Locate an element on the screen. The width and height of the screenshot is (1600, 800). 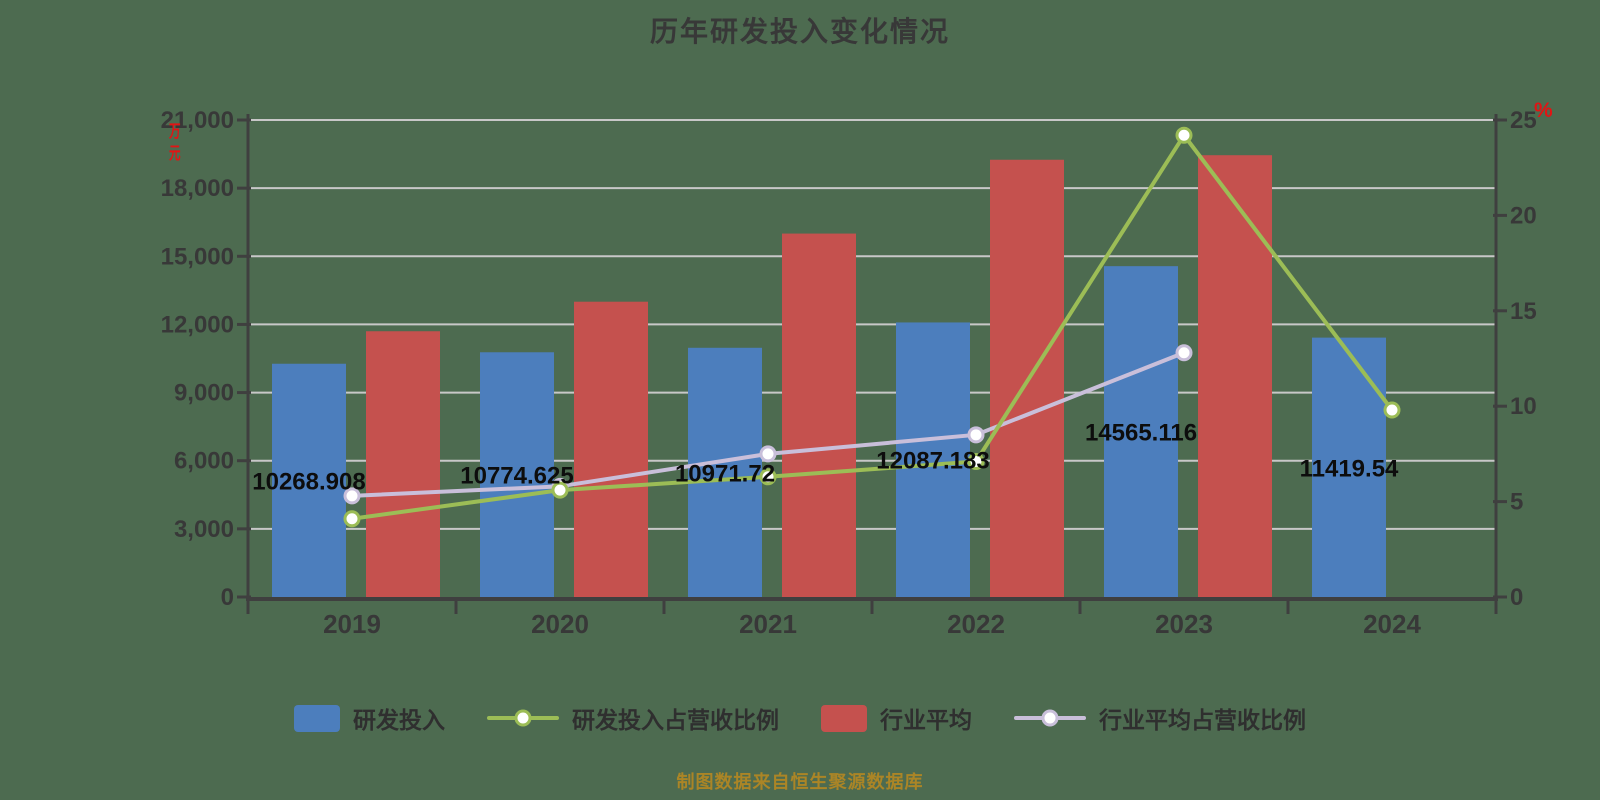
y-axis-left-tick-label: 18,000 is located at coordinates (197, 188).